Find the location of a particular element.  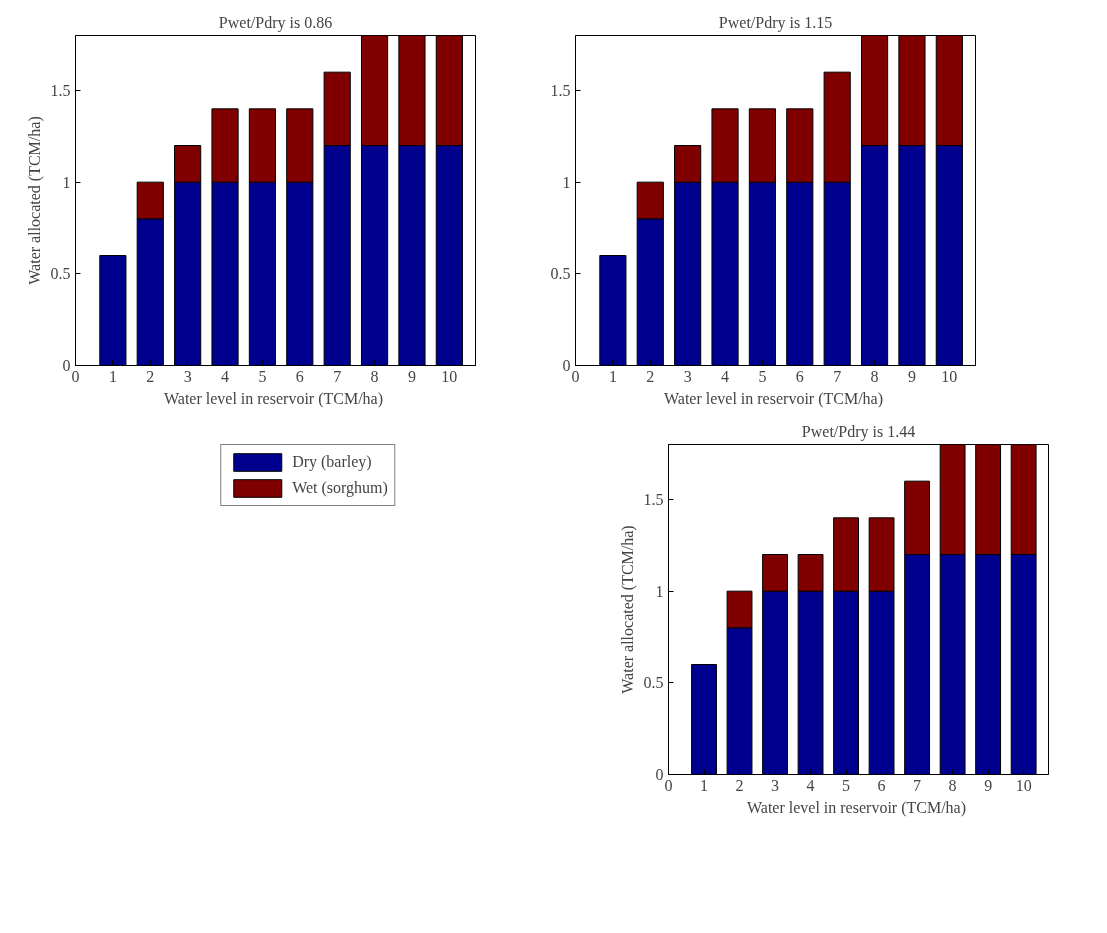

legend-label: Wet (sorghum) is located at coordinates (340, 488).